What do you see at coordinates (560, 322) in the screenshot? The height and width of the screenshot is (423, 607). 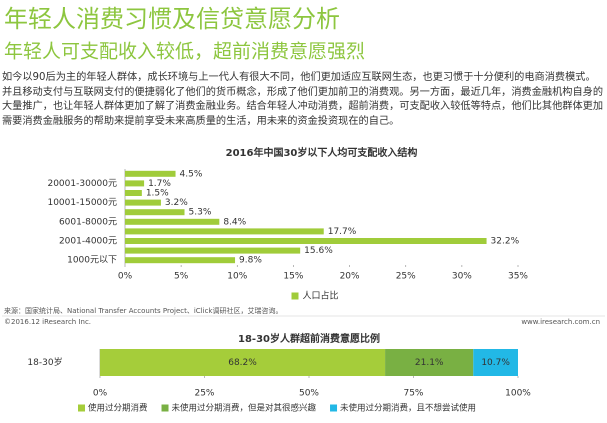 I see `url: www.iresearch.com.cn` at bounding box center [560, 322].